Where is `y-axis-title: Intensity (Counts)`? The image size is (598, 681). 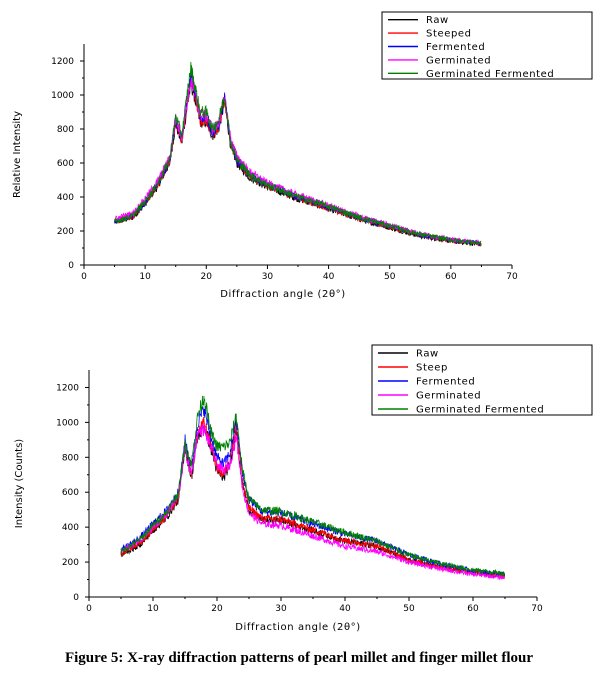
y-axis-title: Intensity (Counts) is located at coordinates (19, 484).